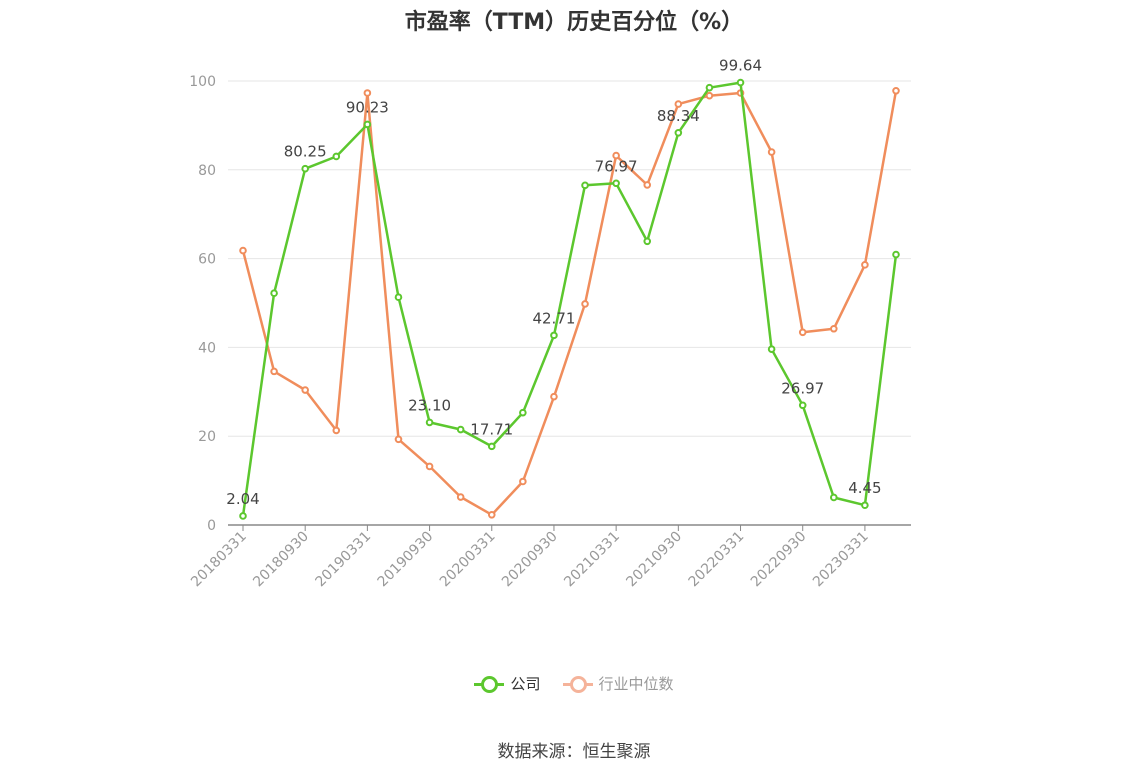  What do you see at coordinates (507, 683) in the screenshot?
I see `legend-item-company: 公司` at bounding box center [507, 683].